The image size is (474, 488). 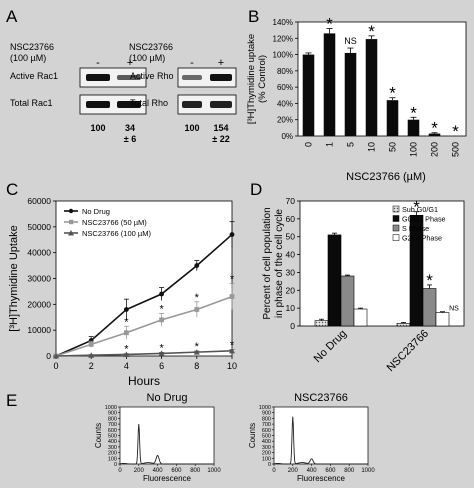 What do you see at coordinates (112, 442) in the screenshot?
I see `y-tick-label: 400` at bounding box center [112, 442].